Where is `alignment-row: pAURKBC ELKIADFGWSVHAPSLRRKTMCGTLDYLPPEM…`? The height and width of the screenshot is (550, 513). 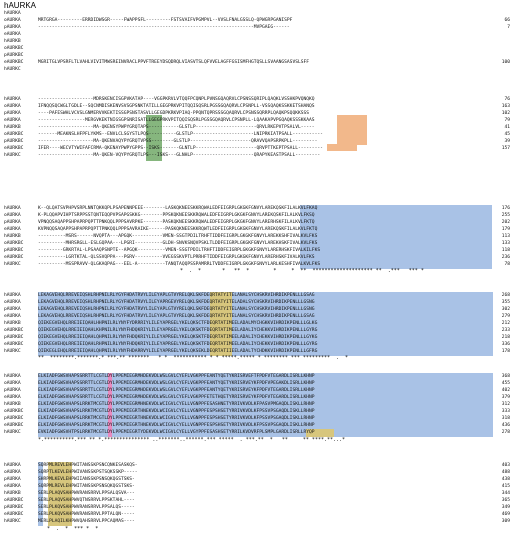 alignment-row: pAURKBC ELKIADFGWSVHAPSLRRKTMCGTLDYLPPEM… is located at coordinates (257, 418).